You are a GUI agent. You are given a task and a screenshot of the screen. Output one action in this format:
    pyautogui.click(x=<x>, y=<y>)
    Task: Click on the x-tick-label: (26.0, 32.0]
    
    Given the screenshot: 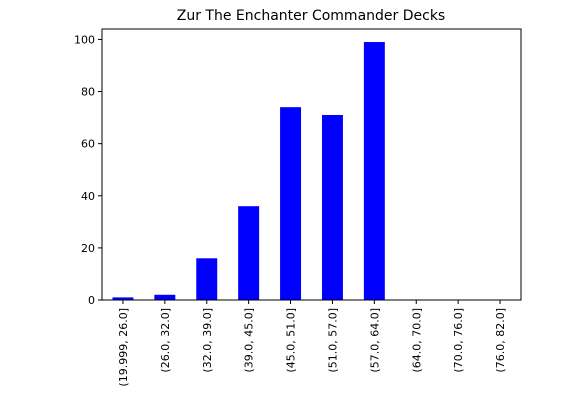 What is the action you would take?
    pyautogui.click(x=165, y=340)
    